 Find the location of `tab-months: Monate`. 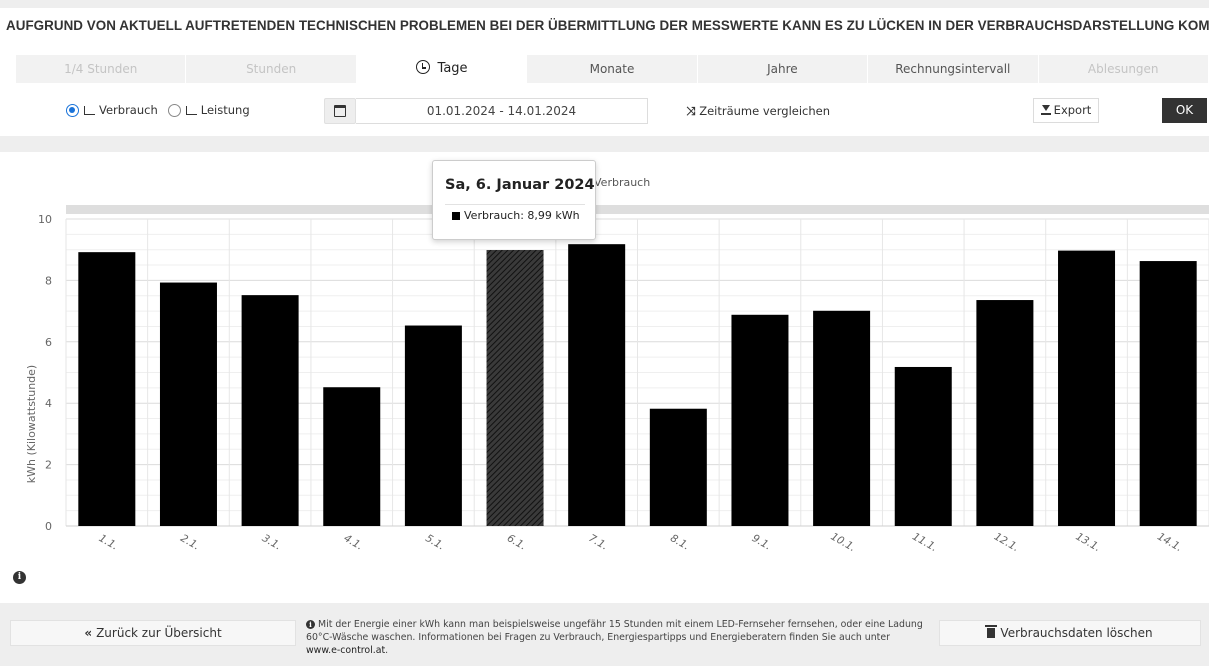

tab-months: Monate is located at coordinates (612, 69).